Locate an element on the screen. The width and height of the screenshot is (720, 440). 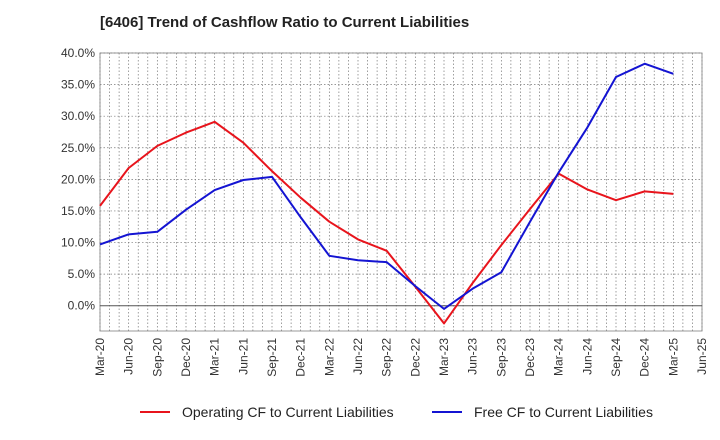
x-tick-label: Dec-21 is located at coordinates (301, 357).